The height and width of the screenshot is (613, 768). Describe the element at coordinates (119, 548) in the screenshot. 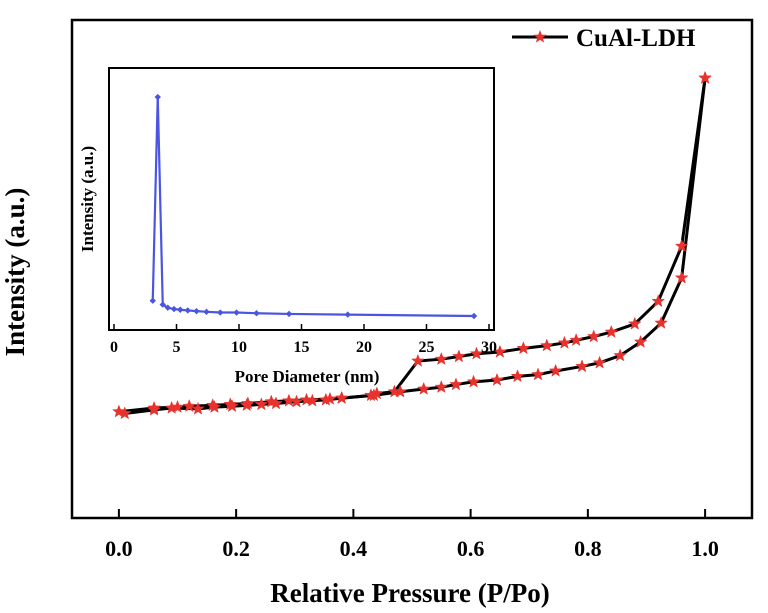

I see `main-x-tick-label: 0.0` at that location.